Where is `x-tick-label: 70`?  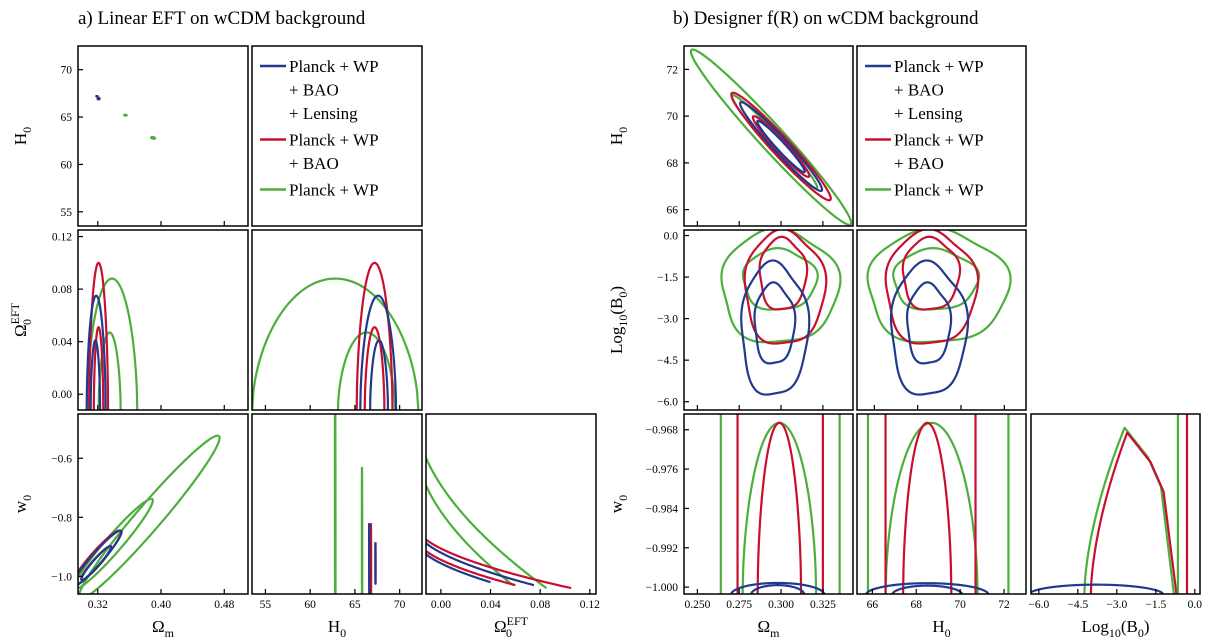
x-tick-label: 70 is located at coordinates (400, 605).